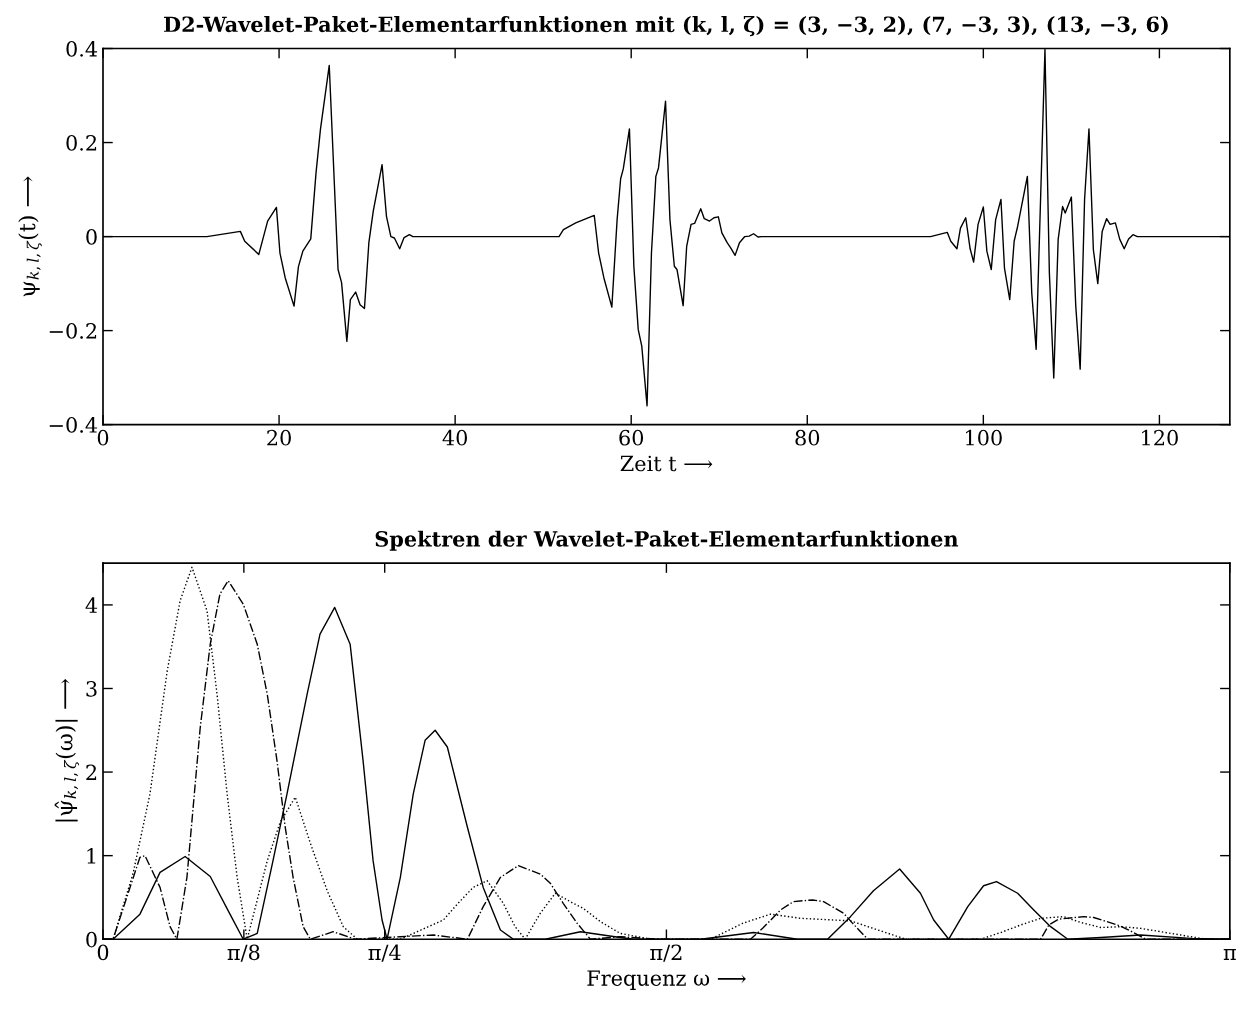  What do you see at coordinates (666, 980) in the screenshot?
I see `x-axis-title: Frequenz ω ⟶` at bounding box center [666, 980].